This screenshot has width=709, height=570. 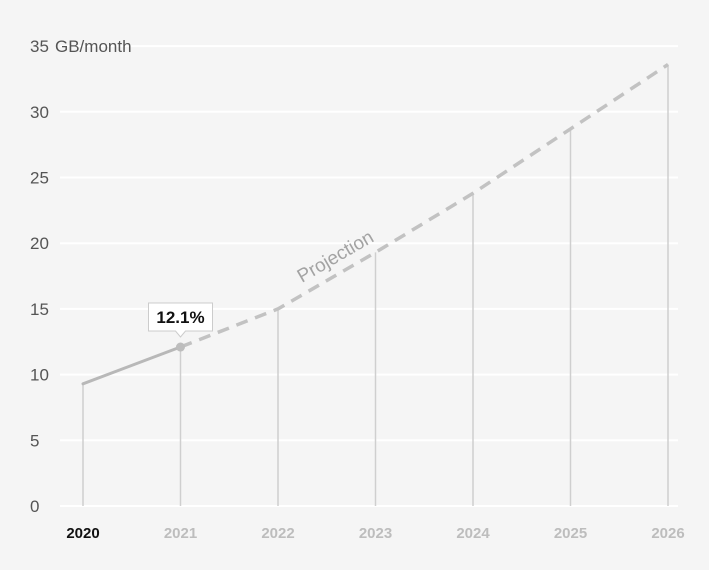 I want to click on y-tick-label-25: 25, so click(x=39, y=178).